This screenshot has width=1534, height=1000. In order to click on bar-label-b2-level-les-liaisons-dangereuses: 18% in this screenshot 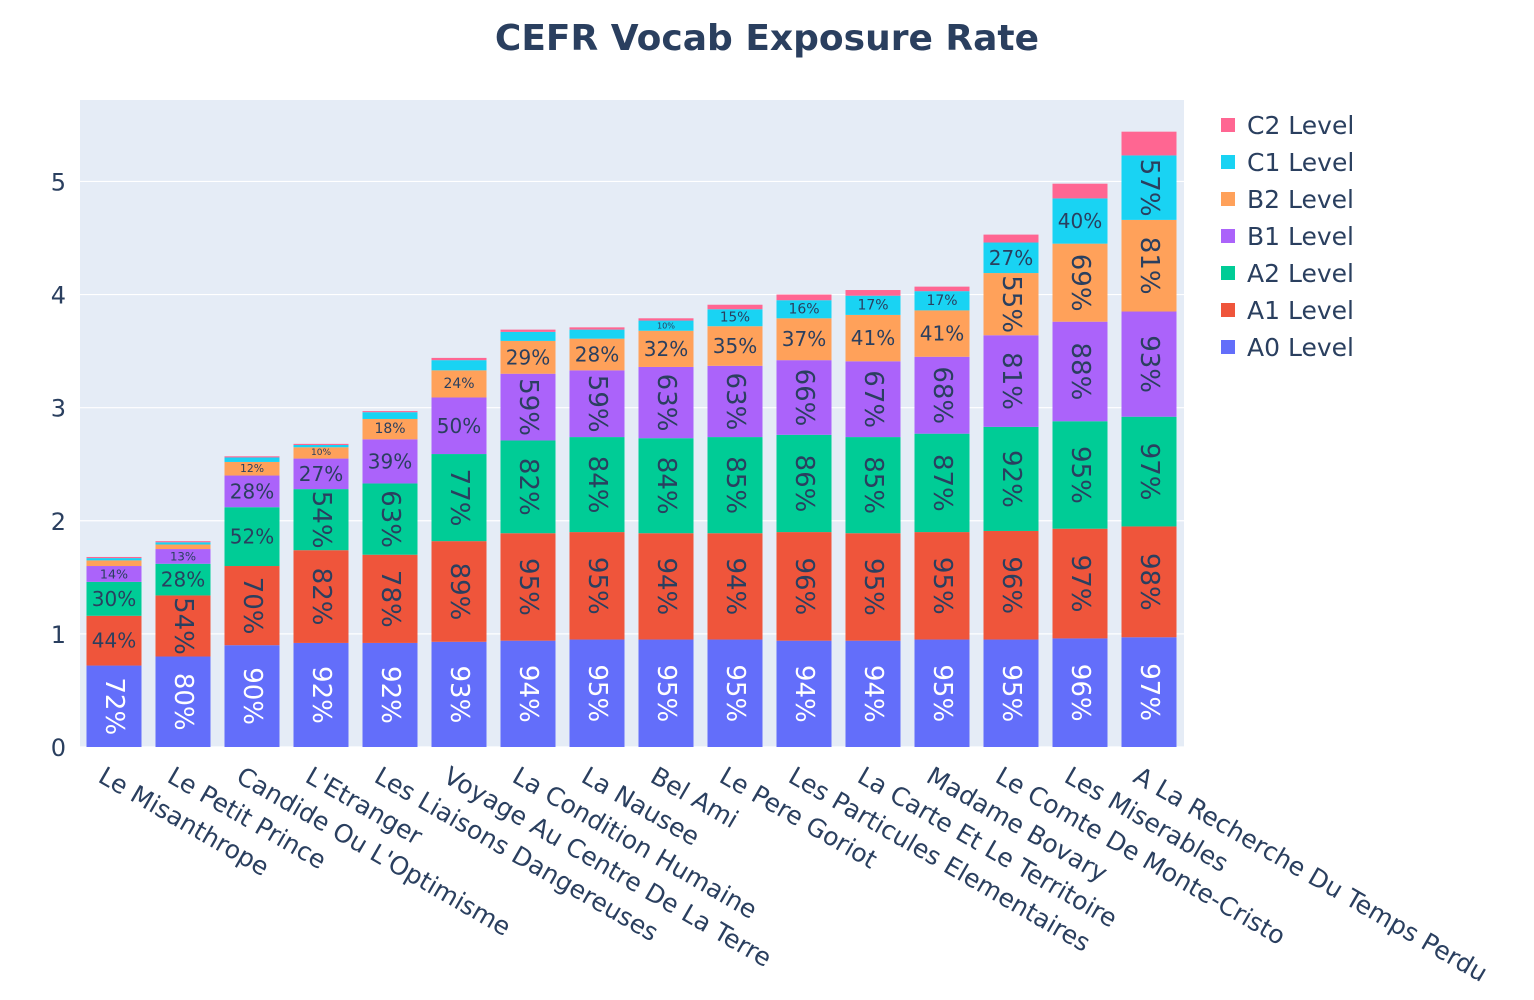, I will do `click(389, 429)`.